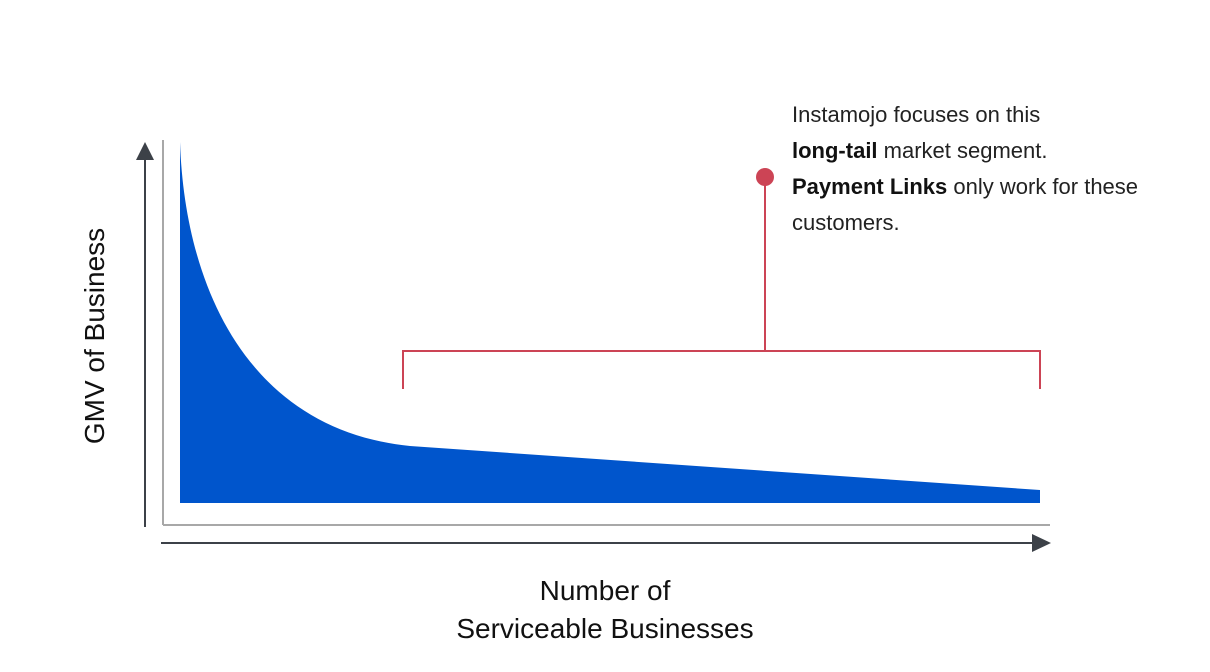 Image resolution: width=1210 pixels, height=672 pixels. I want to click on long-tail-emphasis: long-tail, so click(835, 150).